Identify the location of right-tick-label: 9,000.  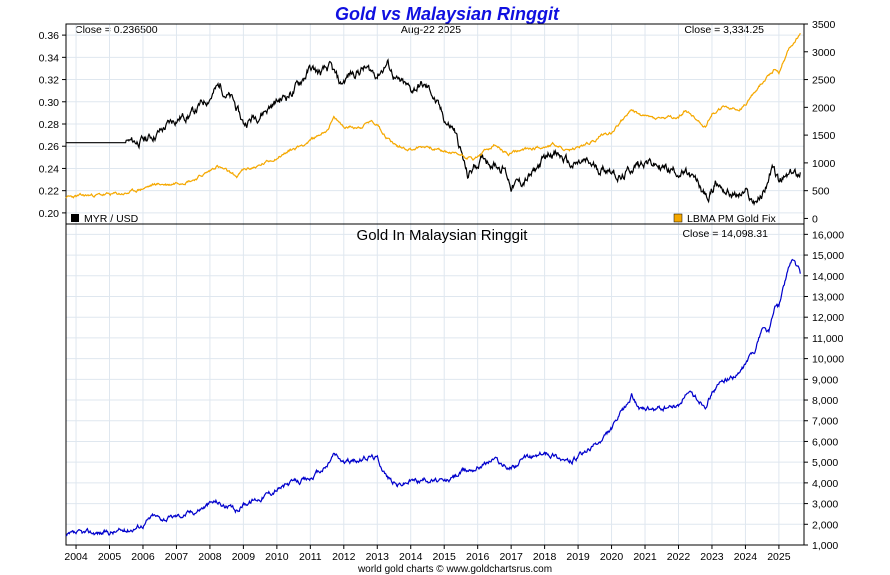
(825, 380).